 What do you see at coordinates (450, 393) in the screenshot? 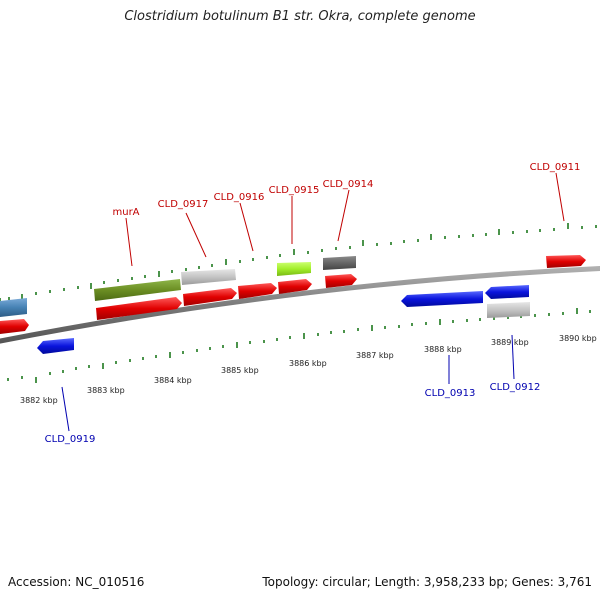
I see `gene-label-cld-0913: CLD_0913` at bounding box center [450, 393].